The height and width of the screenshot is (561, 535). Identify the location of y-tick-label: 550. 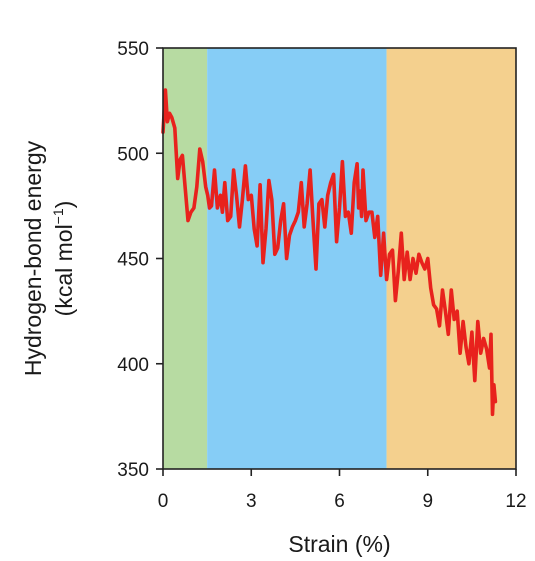
(133, 49).